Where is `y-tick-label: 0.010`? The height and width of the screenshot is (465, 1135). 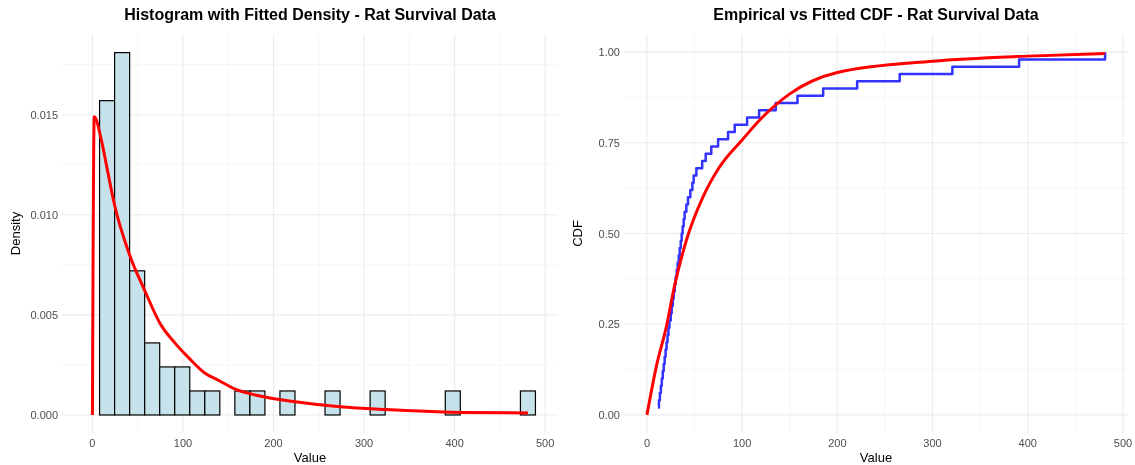 y-tick-label: 0.010 is located at coordinates (44, 214).